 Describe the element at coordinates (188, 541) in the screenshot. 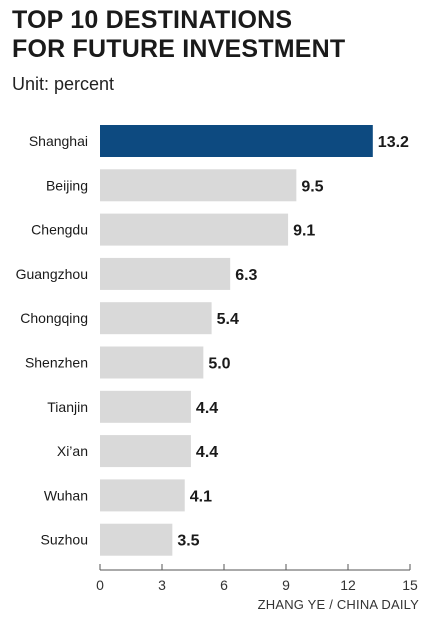

I see `value-label-9: 3.5` at that location.